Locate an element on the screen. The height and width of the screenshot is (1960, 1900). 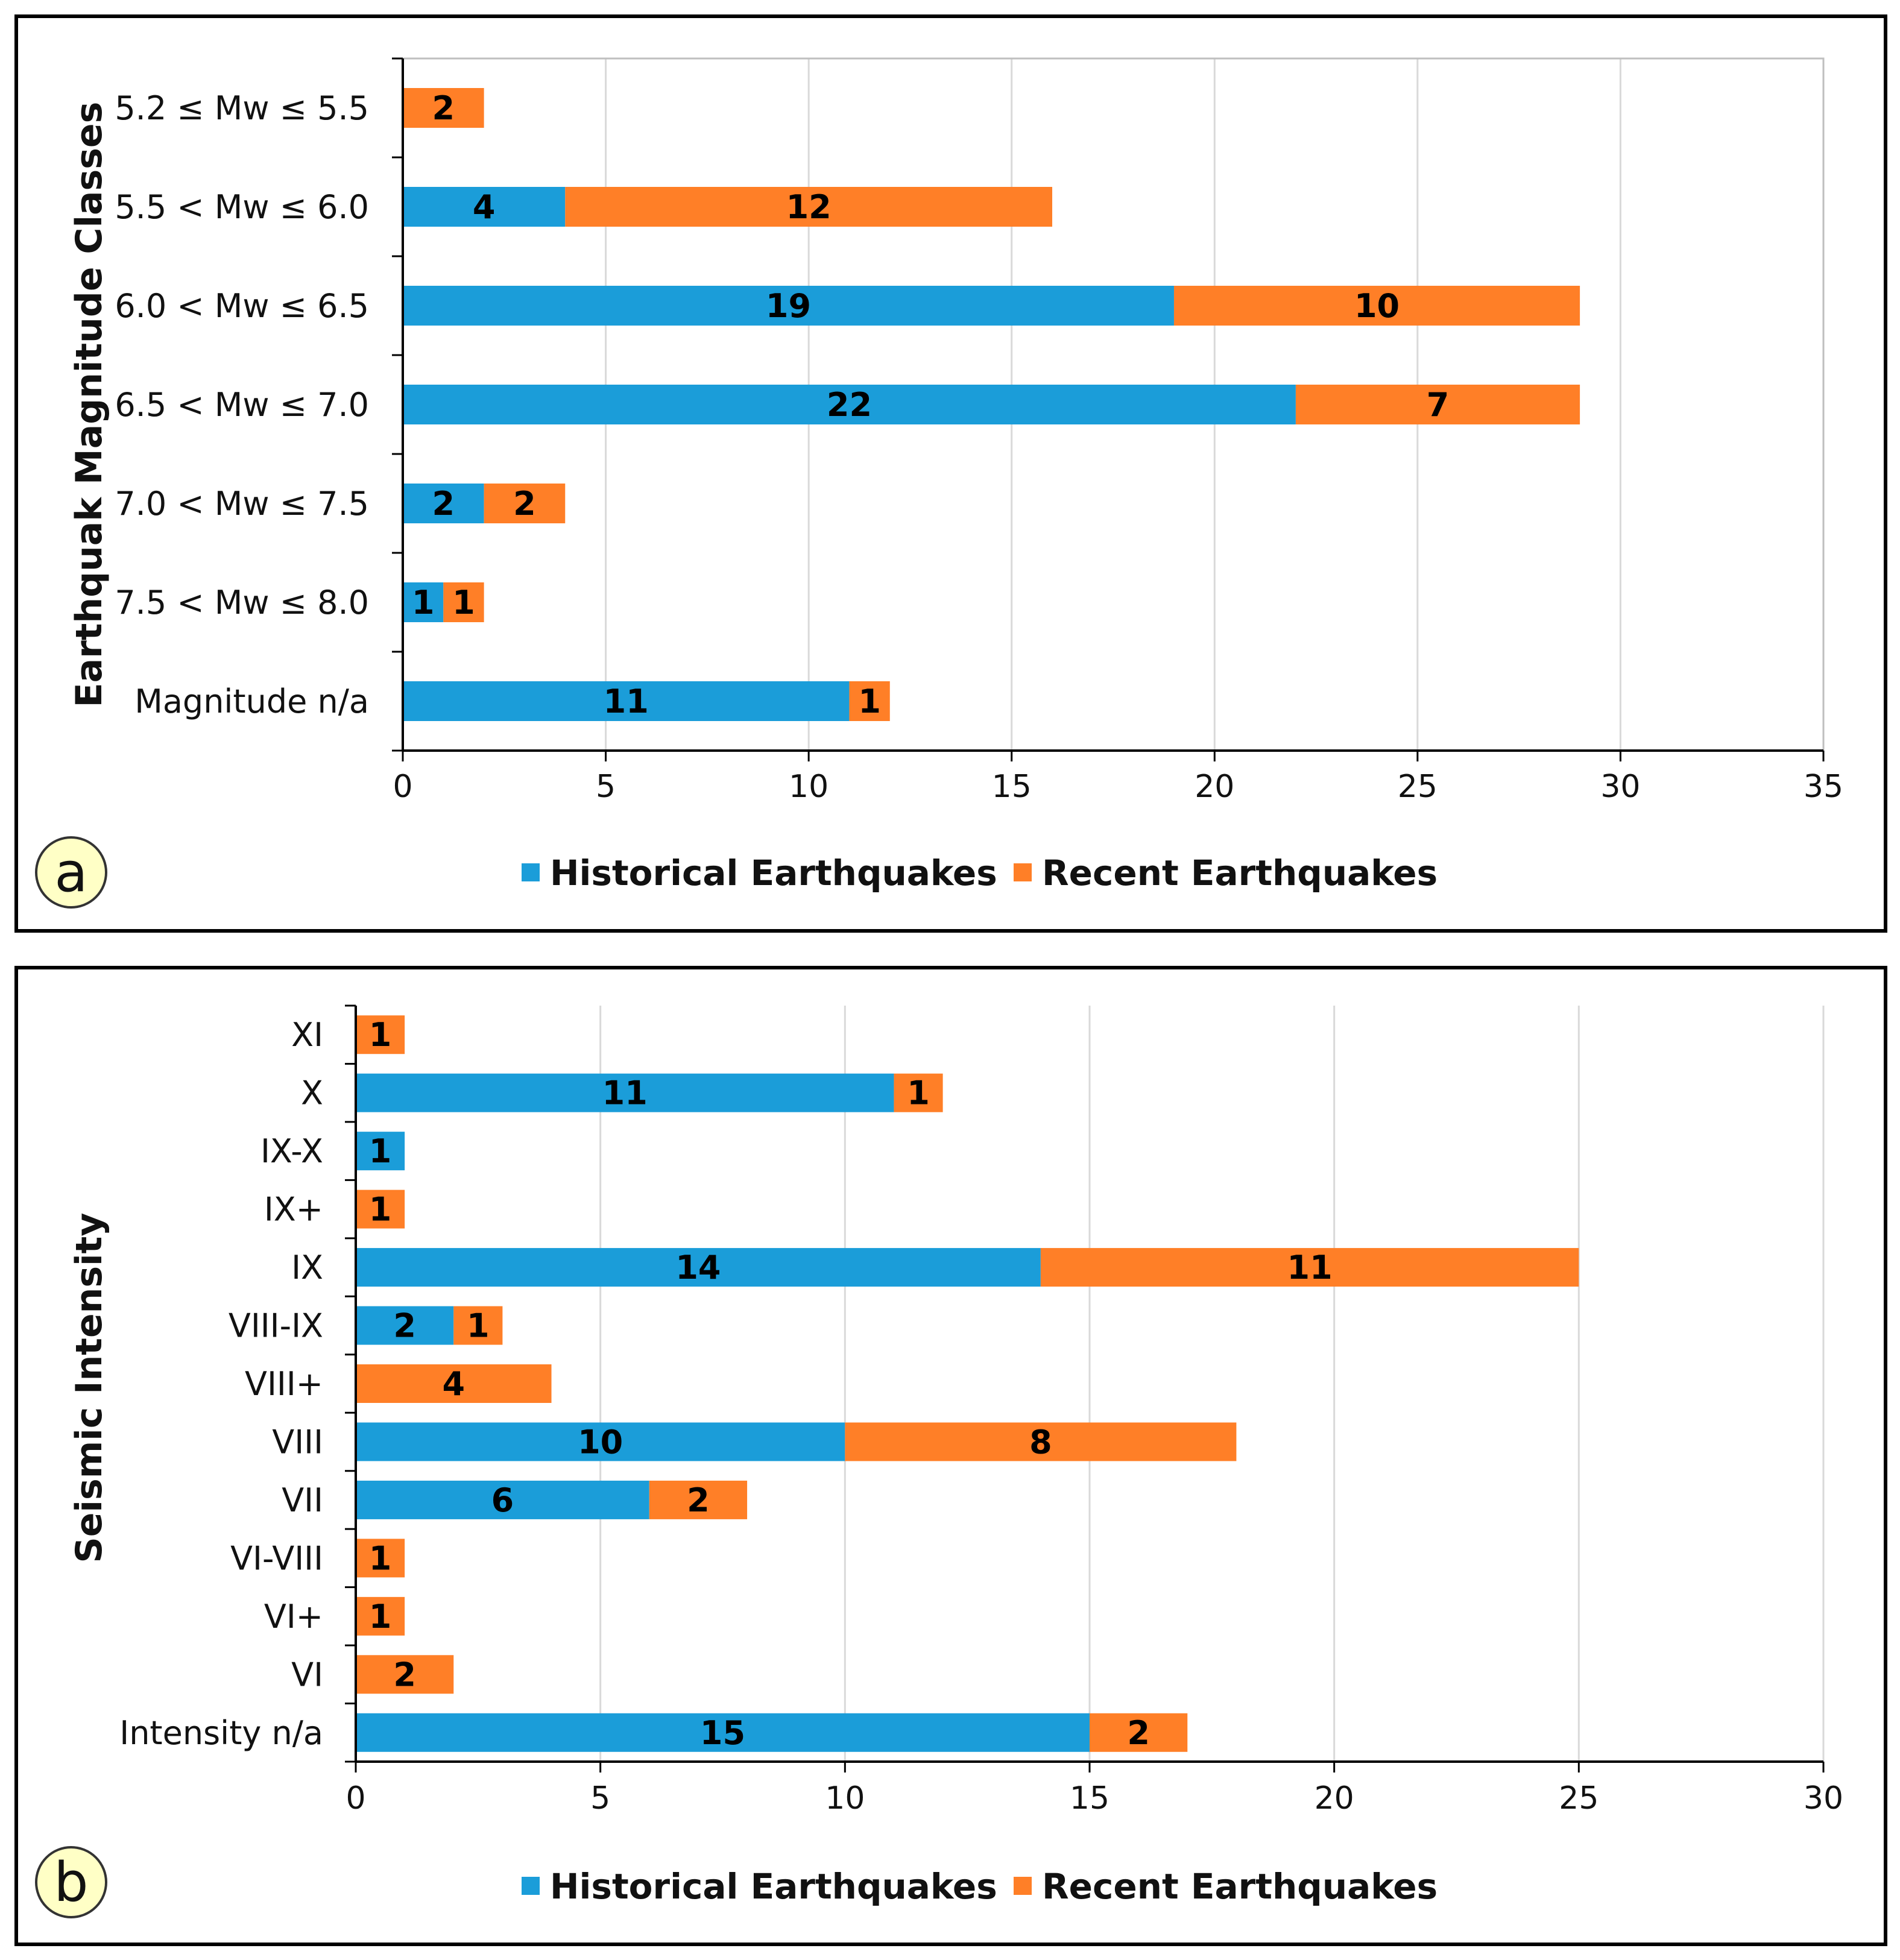
panel-a-bar-label-historical: 1 is located at coordinates (424, 603).